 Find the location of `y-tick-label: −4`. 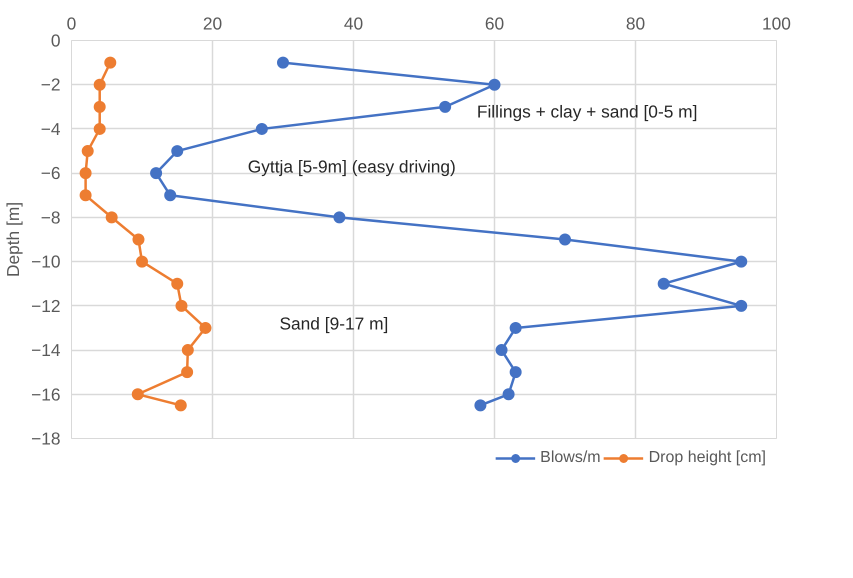

y-tick-label: −4 is located at coordinates (50, 128).